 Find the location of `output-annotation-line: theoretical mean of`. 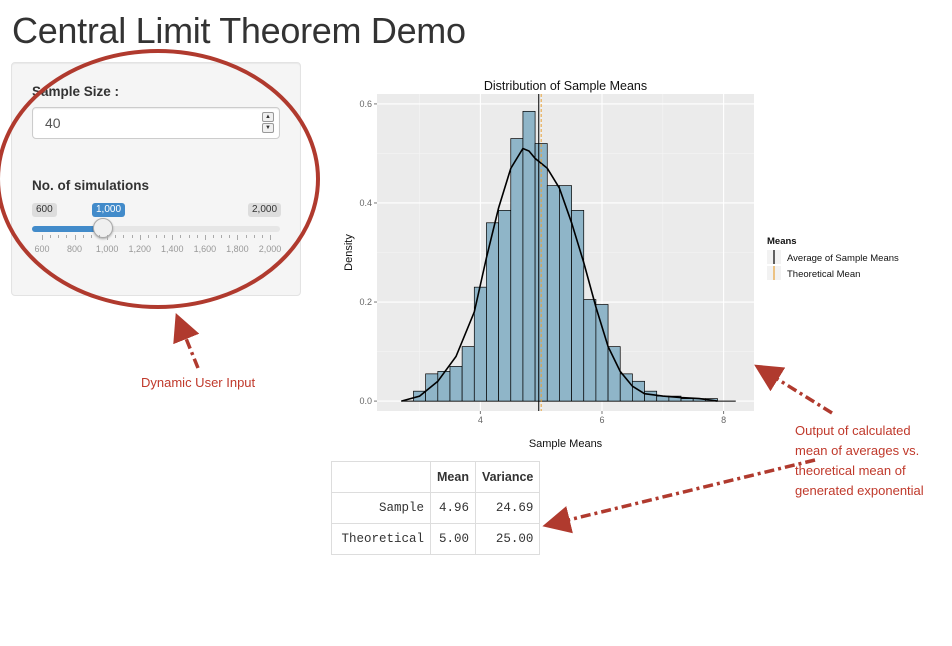

output-annotation-line: theoretical mean of is located at coordinates (850, 470).